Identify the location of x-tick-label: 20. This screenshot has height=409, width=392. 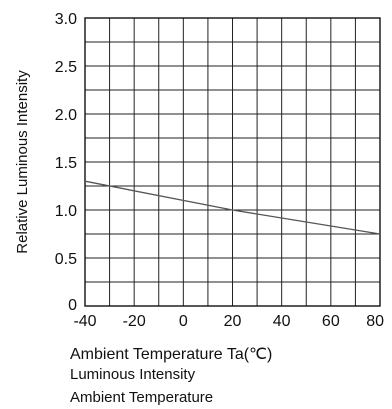
(233, 321).